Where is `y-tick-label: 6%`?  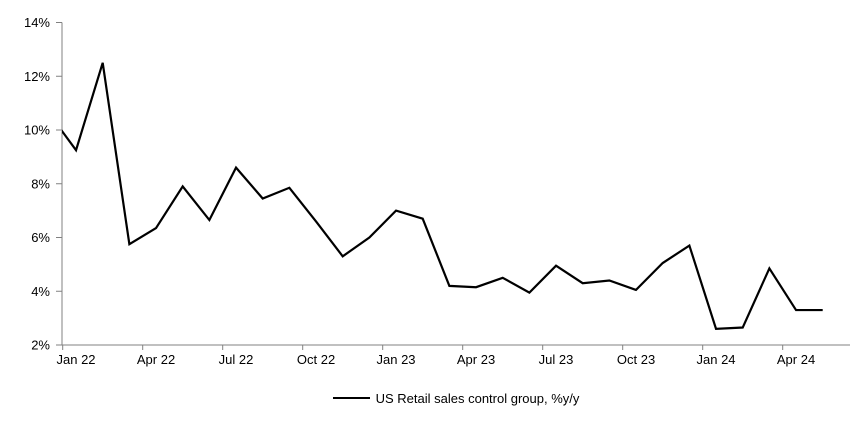 y-tick-label: 6% is located at coordinates (40, 237).